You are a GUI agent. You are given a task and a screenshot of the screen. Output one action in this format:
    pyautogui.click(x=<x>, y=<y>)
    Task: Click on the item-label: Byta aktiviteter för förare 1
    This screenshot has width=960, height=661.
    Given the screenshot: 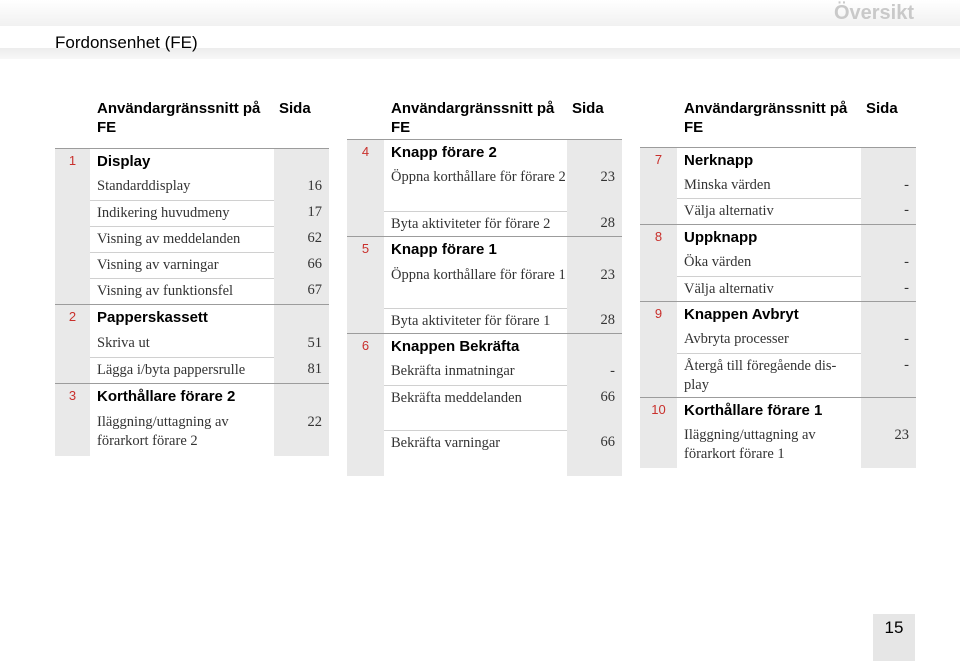 What is the action you would take?
    pyautogui.click(x=475, y=320)
    